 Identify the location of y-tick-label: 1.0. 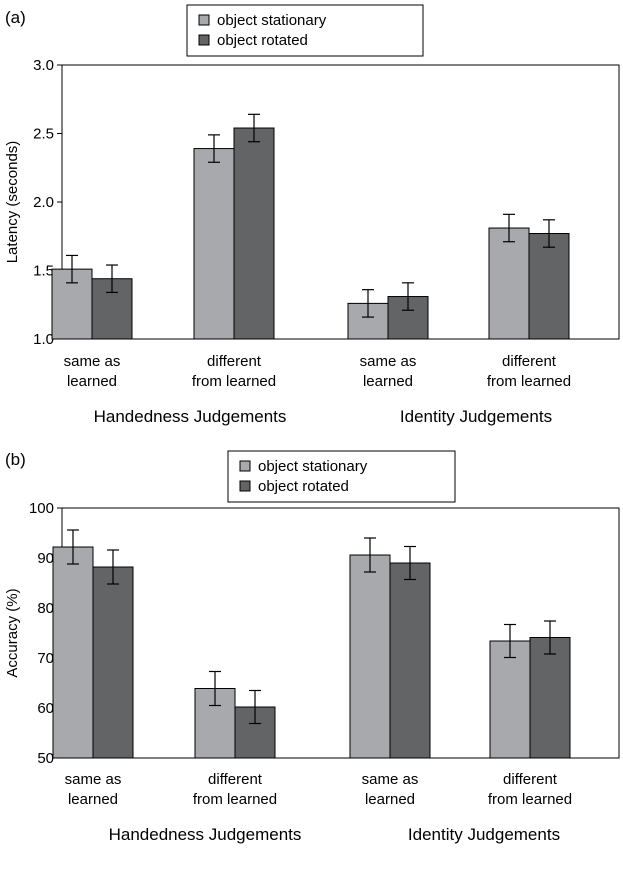
(43, 339).